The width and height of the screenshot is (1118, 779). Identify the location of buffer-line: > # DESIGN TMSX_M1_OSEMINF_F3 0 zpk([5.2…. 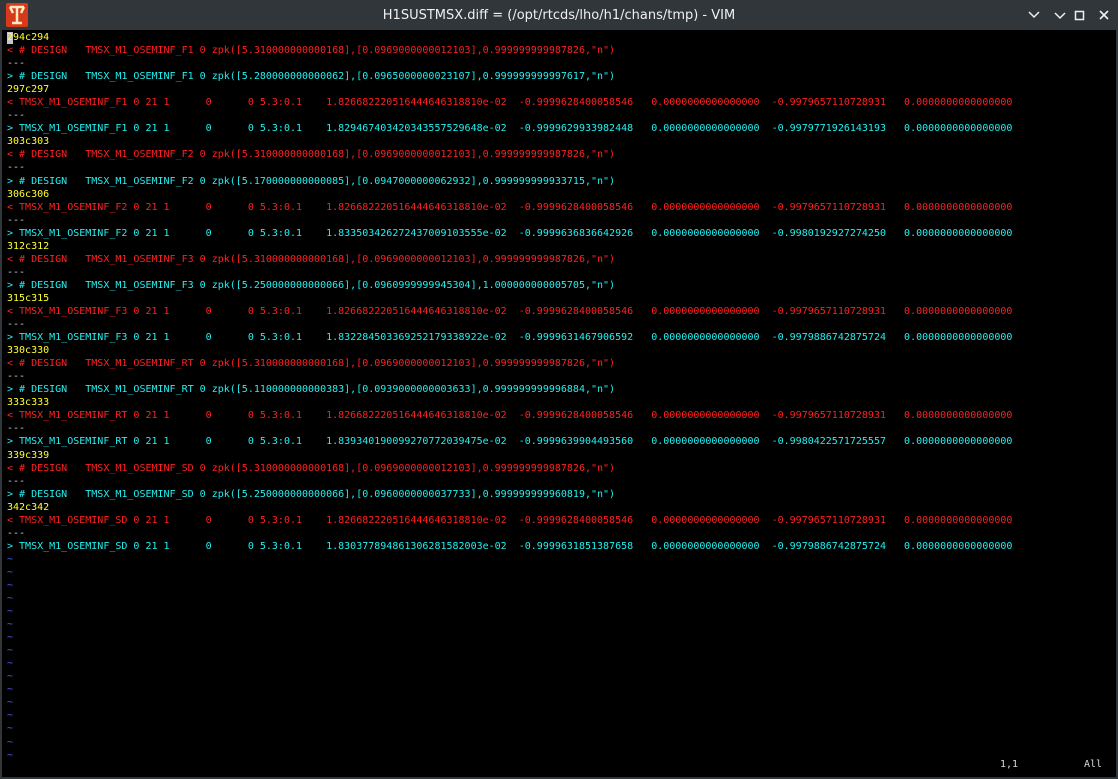
(311, 285).